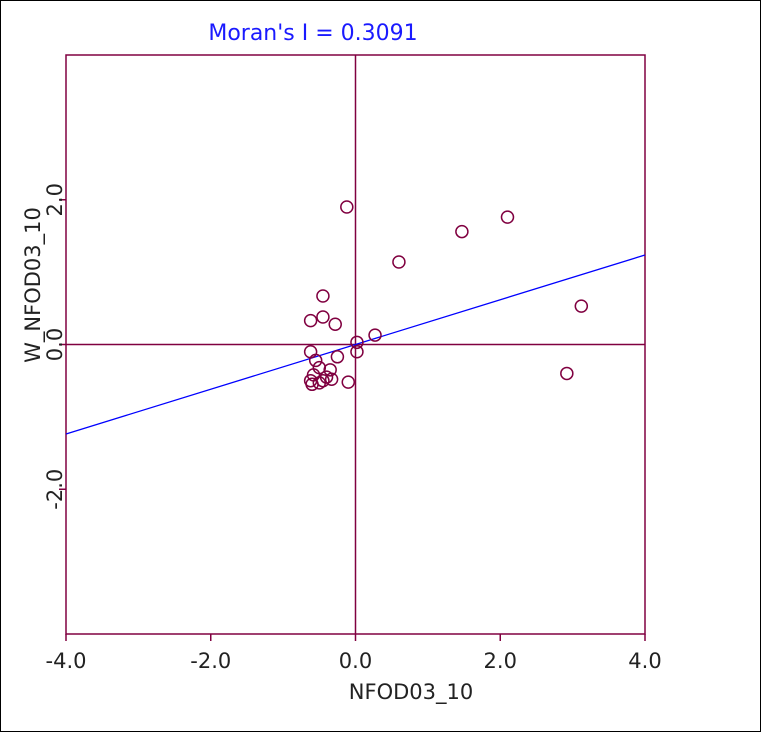 This screenshot has height=732, width=761. Describe the element at coordinates (500, 661) in the screenshot. I see `x-tick-label: 2.0` at that location.